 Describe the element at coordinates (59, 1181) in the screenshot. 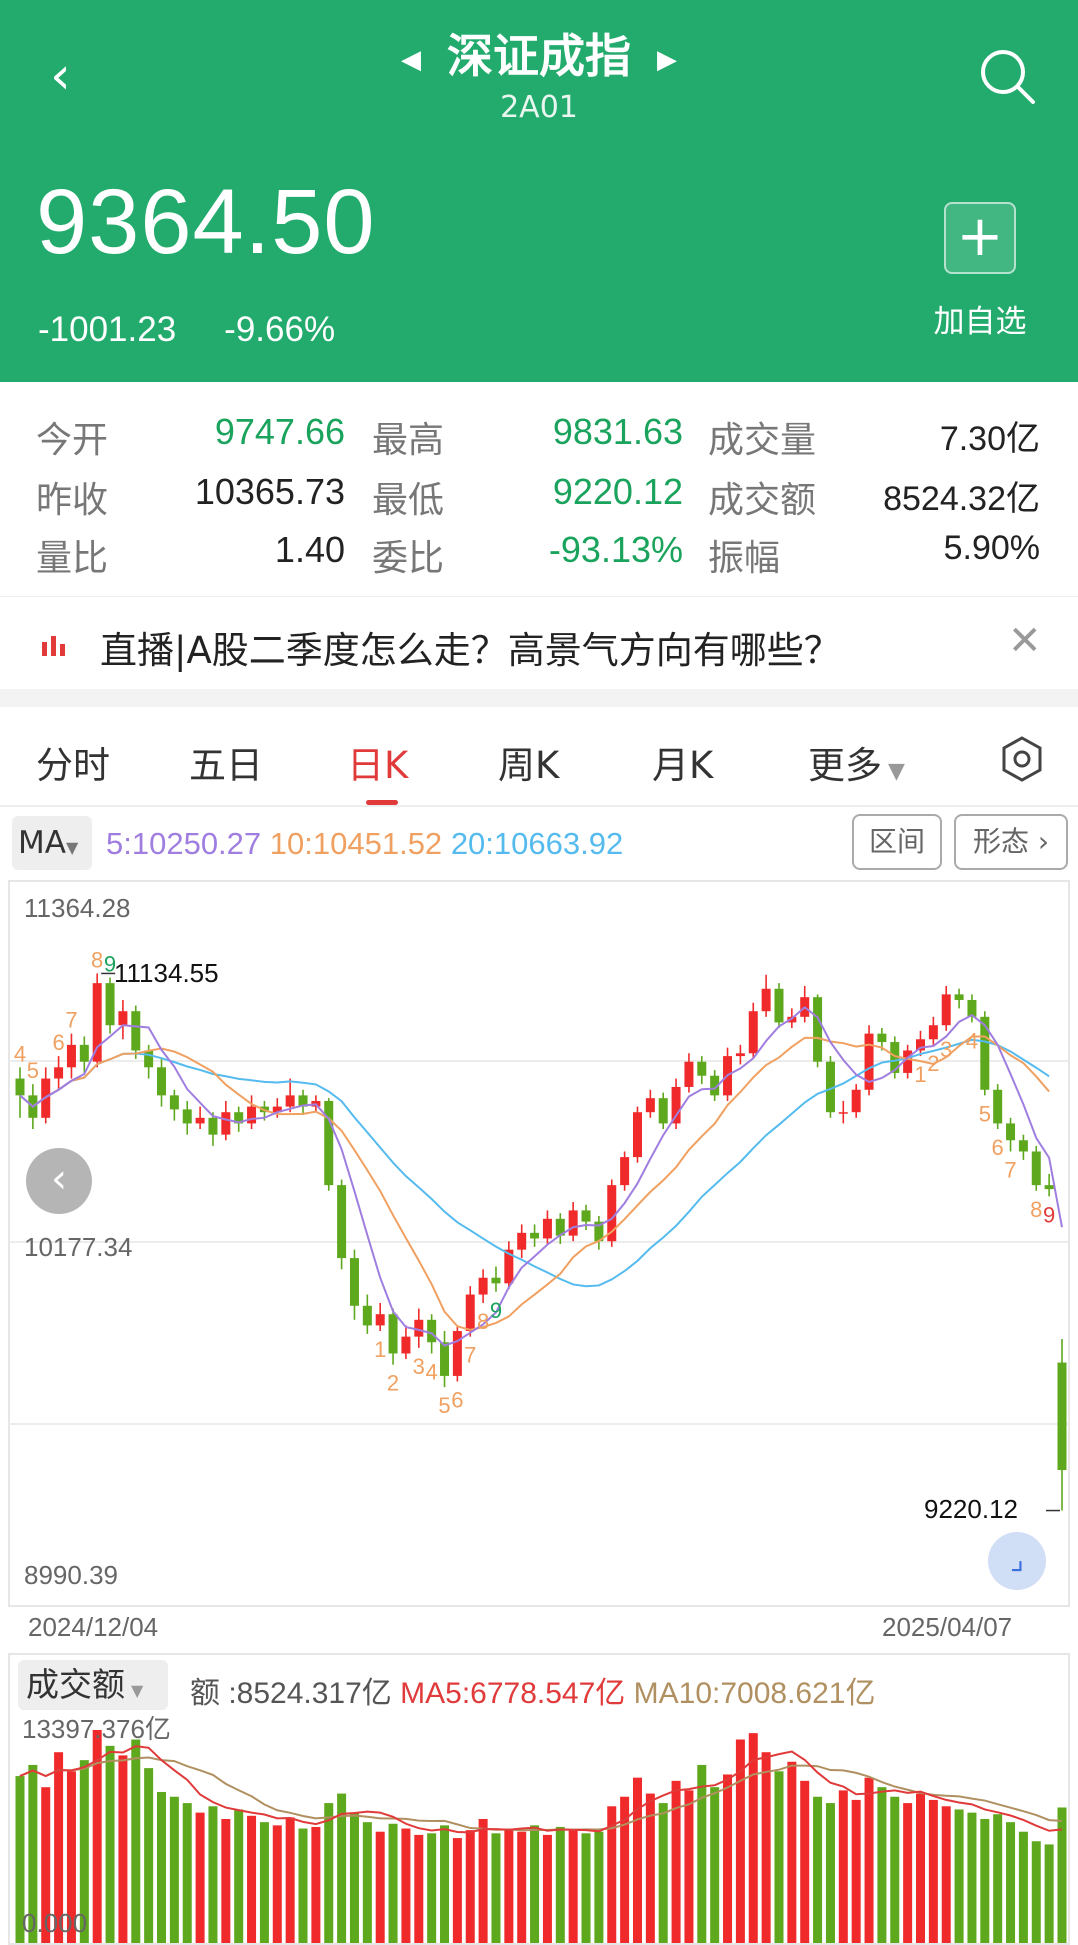

I see `scroll-left-button: ‹` at that location.